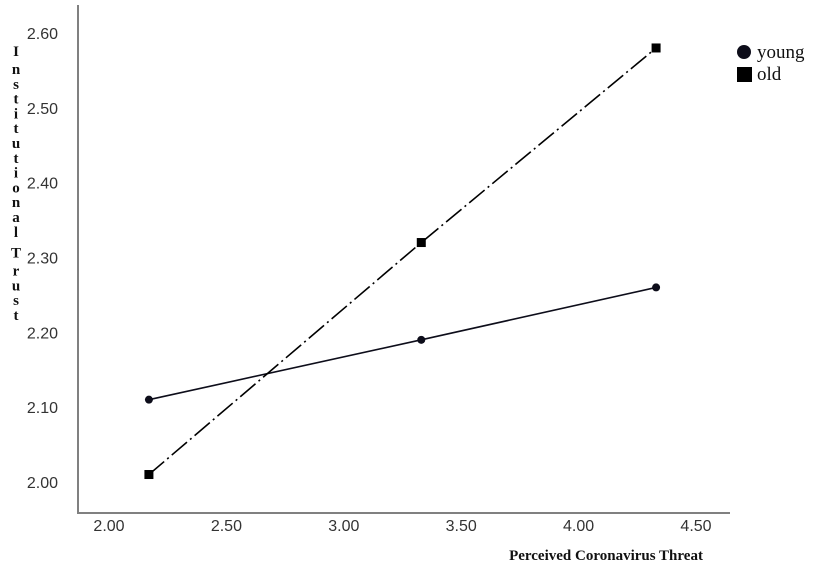 This screenshot has width=827, height=579. Describe the element at coordinates (16, 188) in the screenshot. I see `y-title-letter: o` at that location.